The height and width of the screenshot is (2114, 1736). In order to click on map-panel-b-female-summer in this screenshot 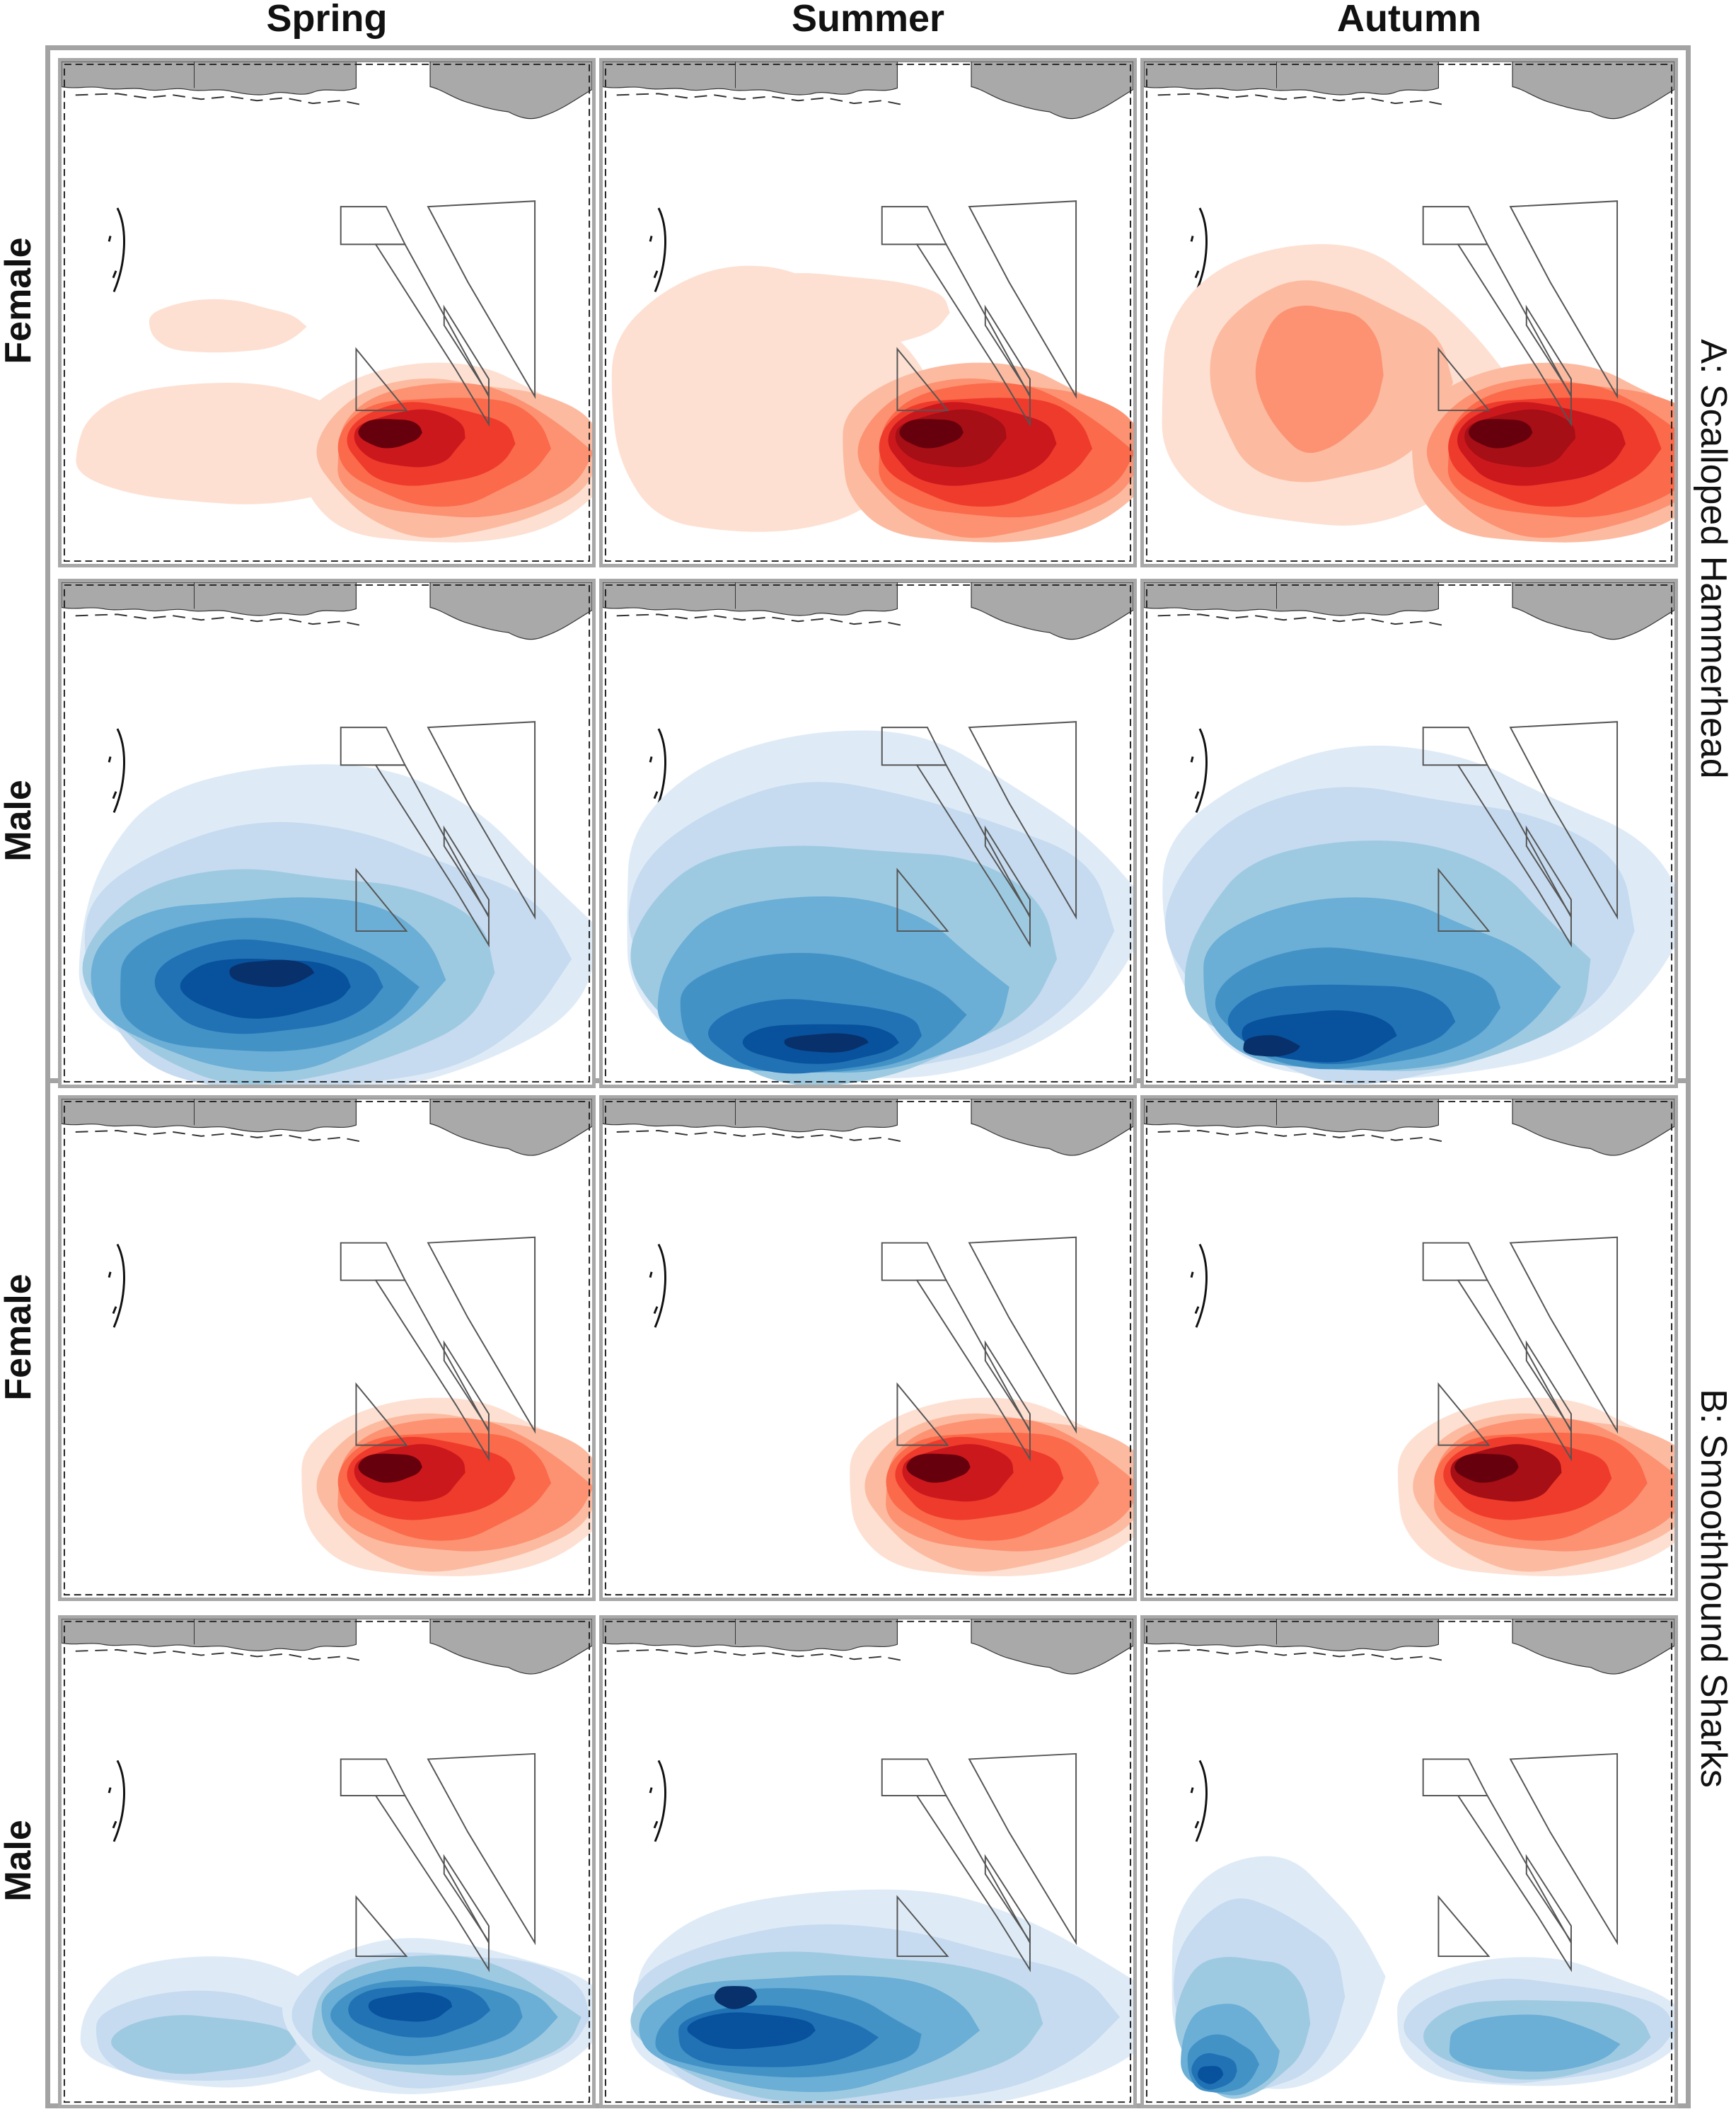, I will do `click(868, 1348)`.